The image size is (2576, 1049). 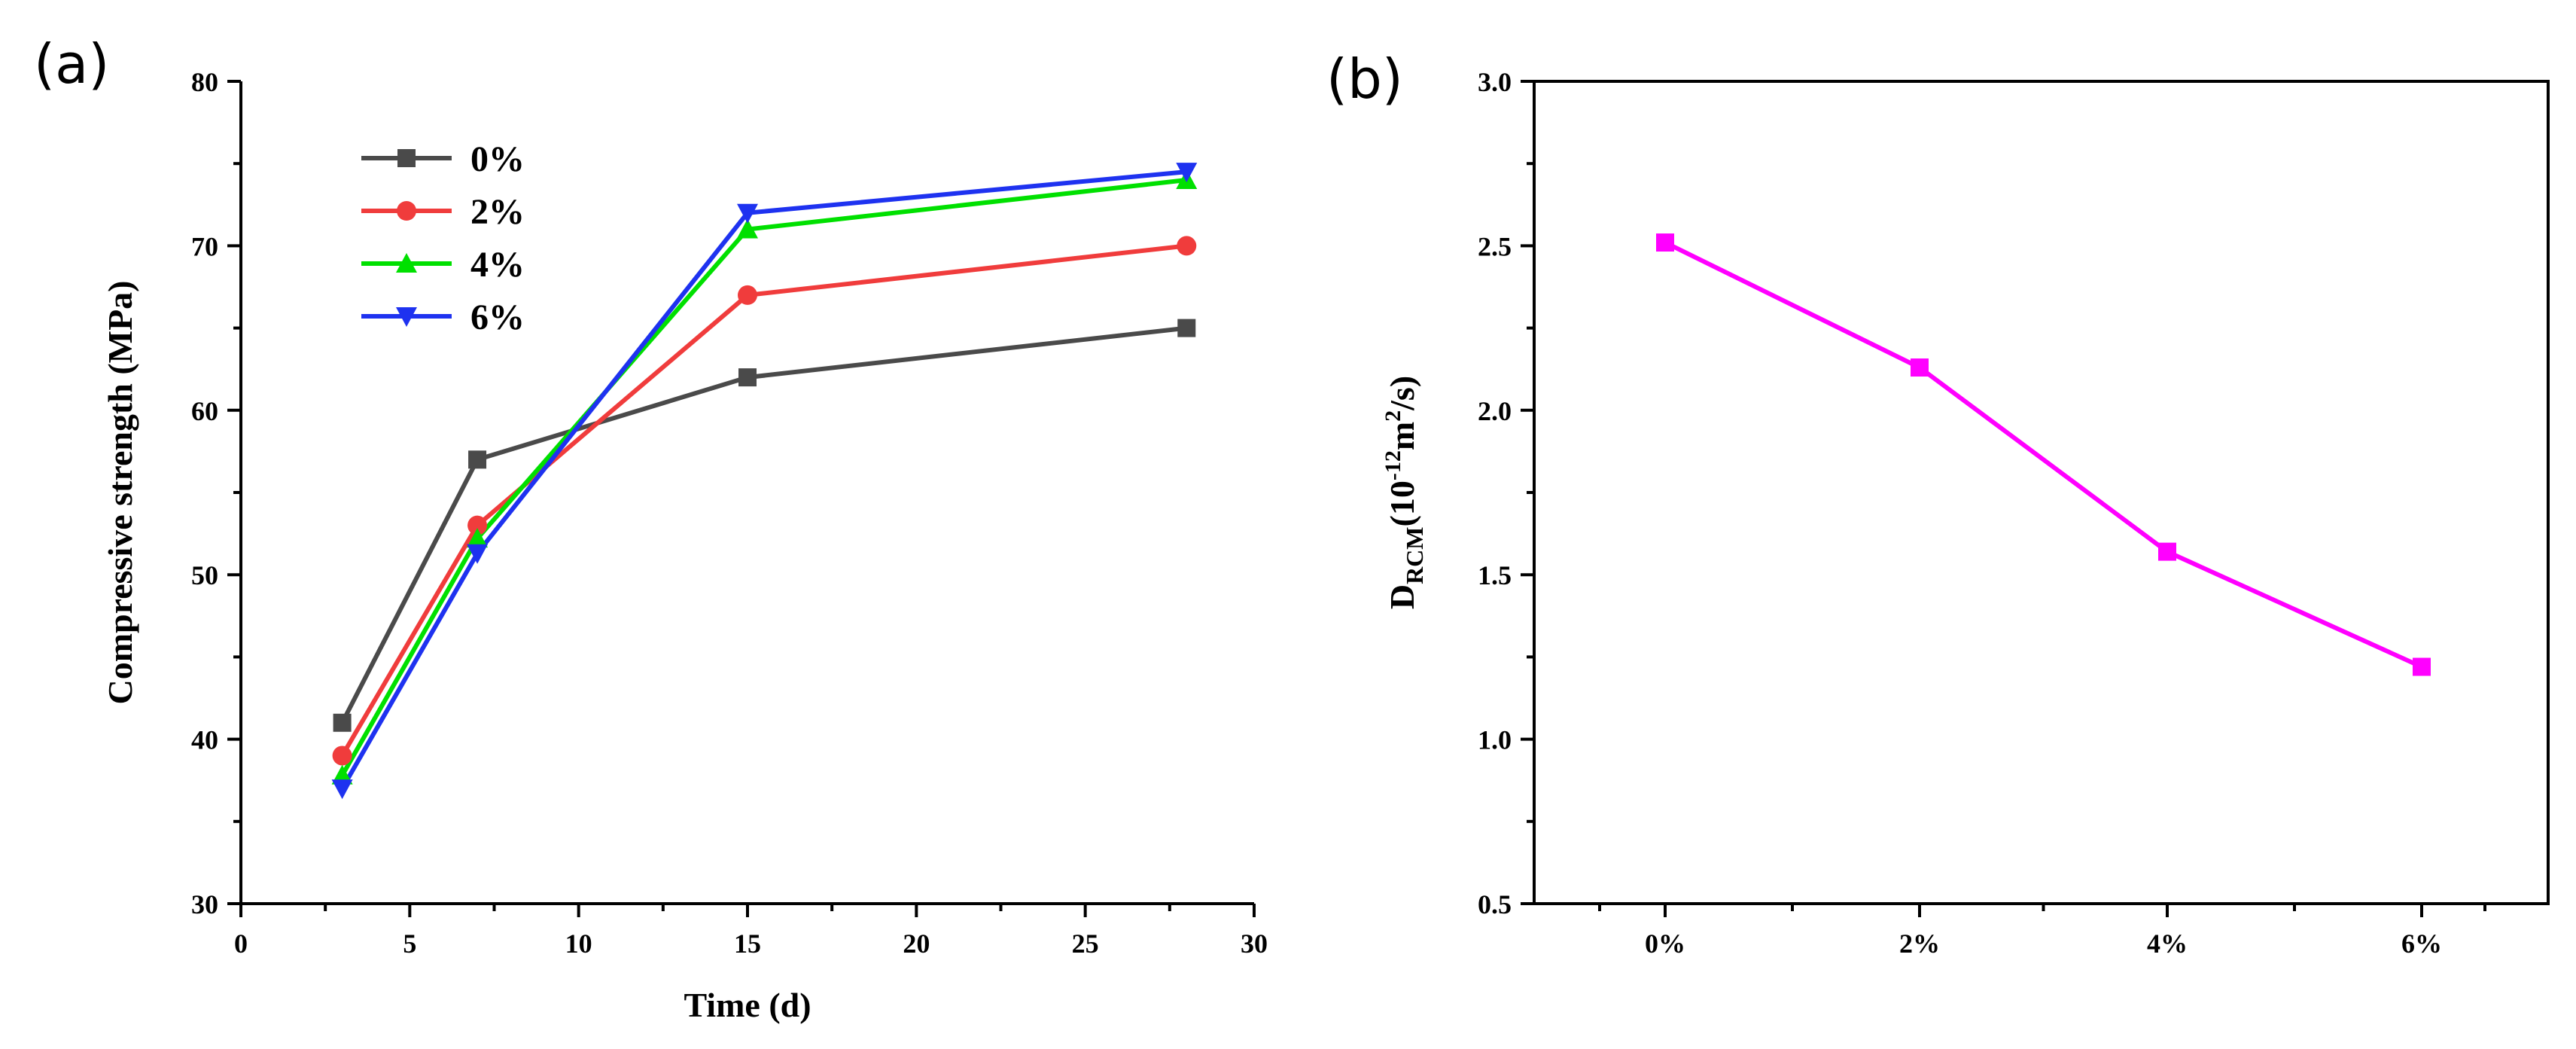 I want to click on legend-label: 0%, so click(x=498, y=159).